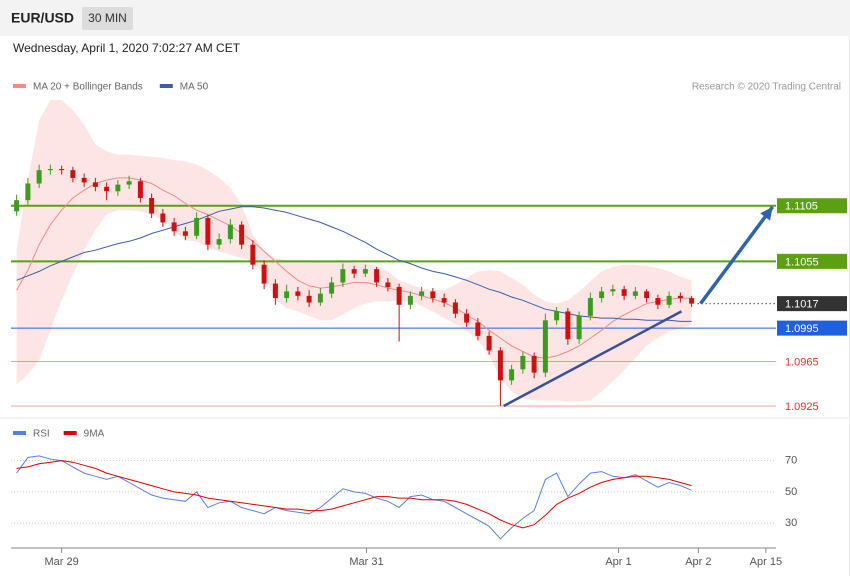  I want to click on interval: 30 MIN, so click(107, 18).